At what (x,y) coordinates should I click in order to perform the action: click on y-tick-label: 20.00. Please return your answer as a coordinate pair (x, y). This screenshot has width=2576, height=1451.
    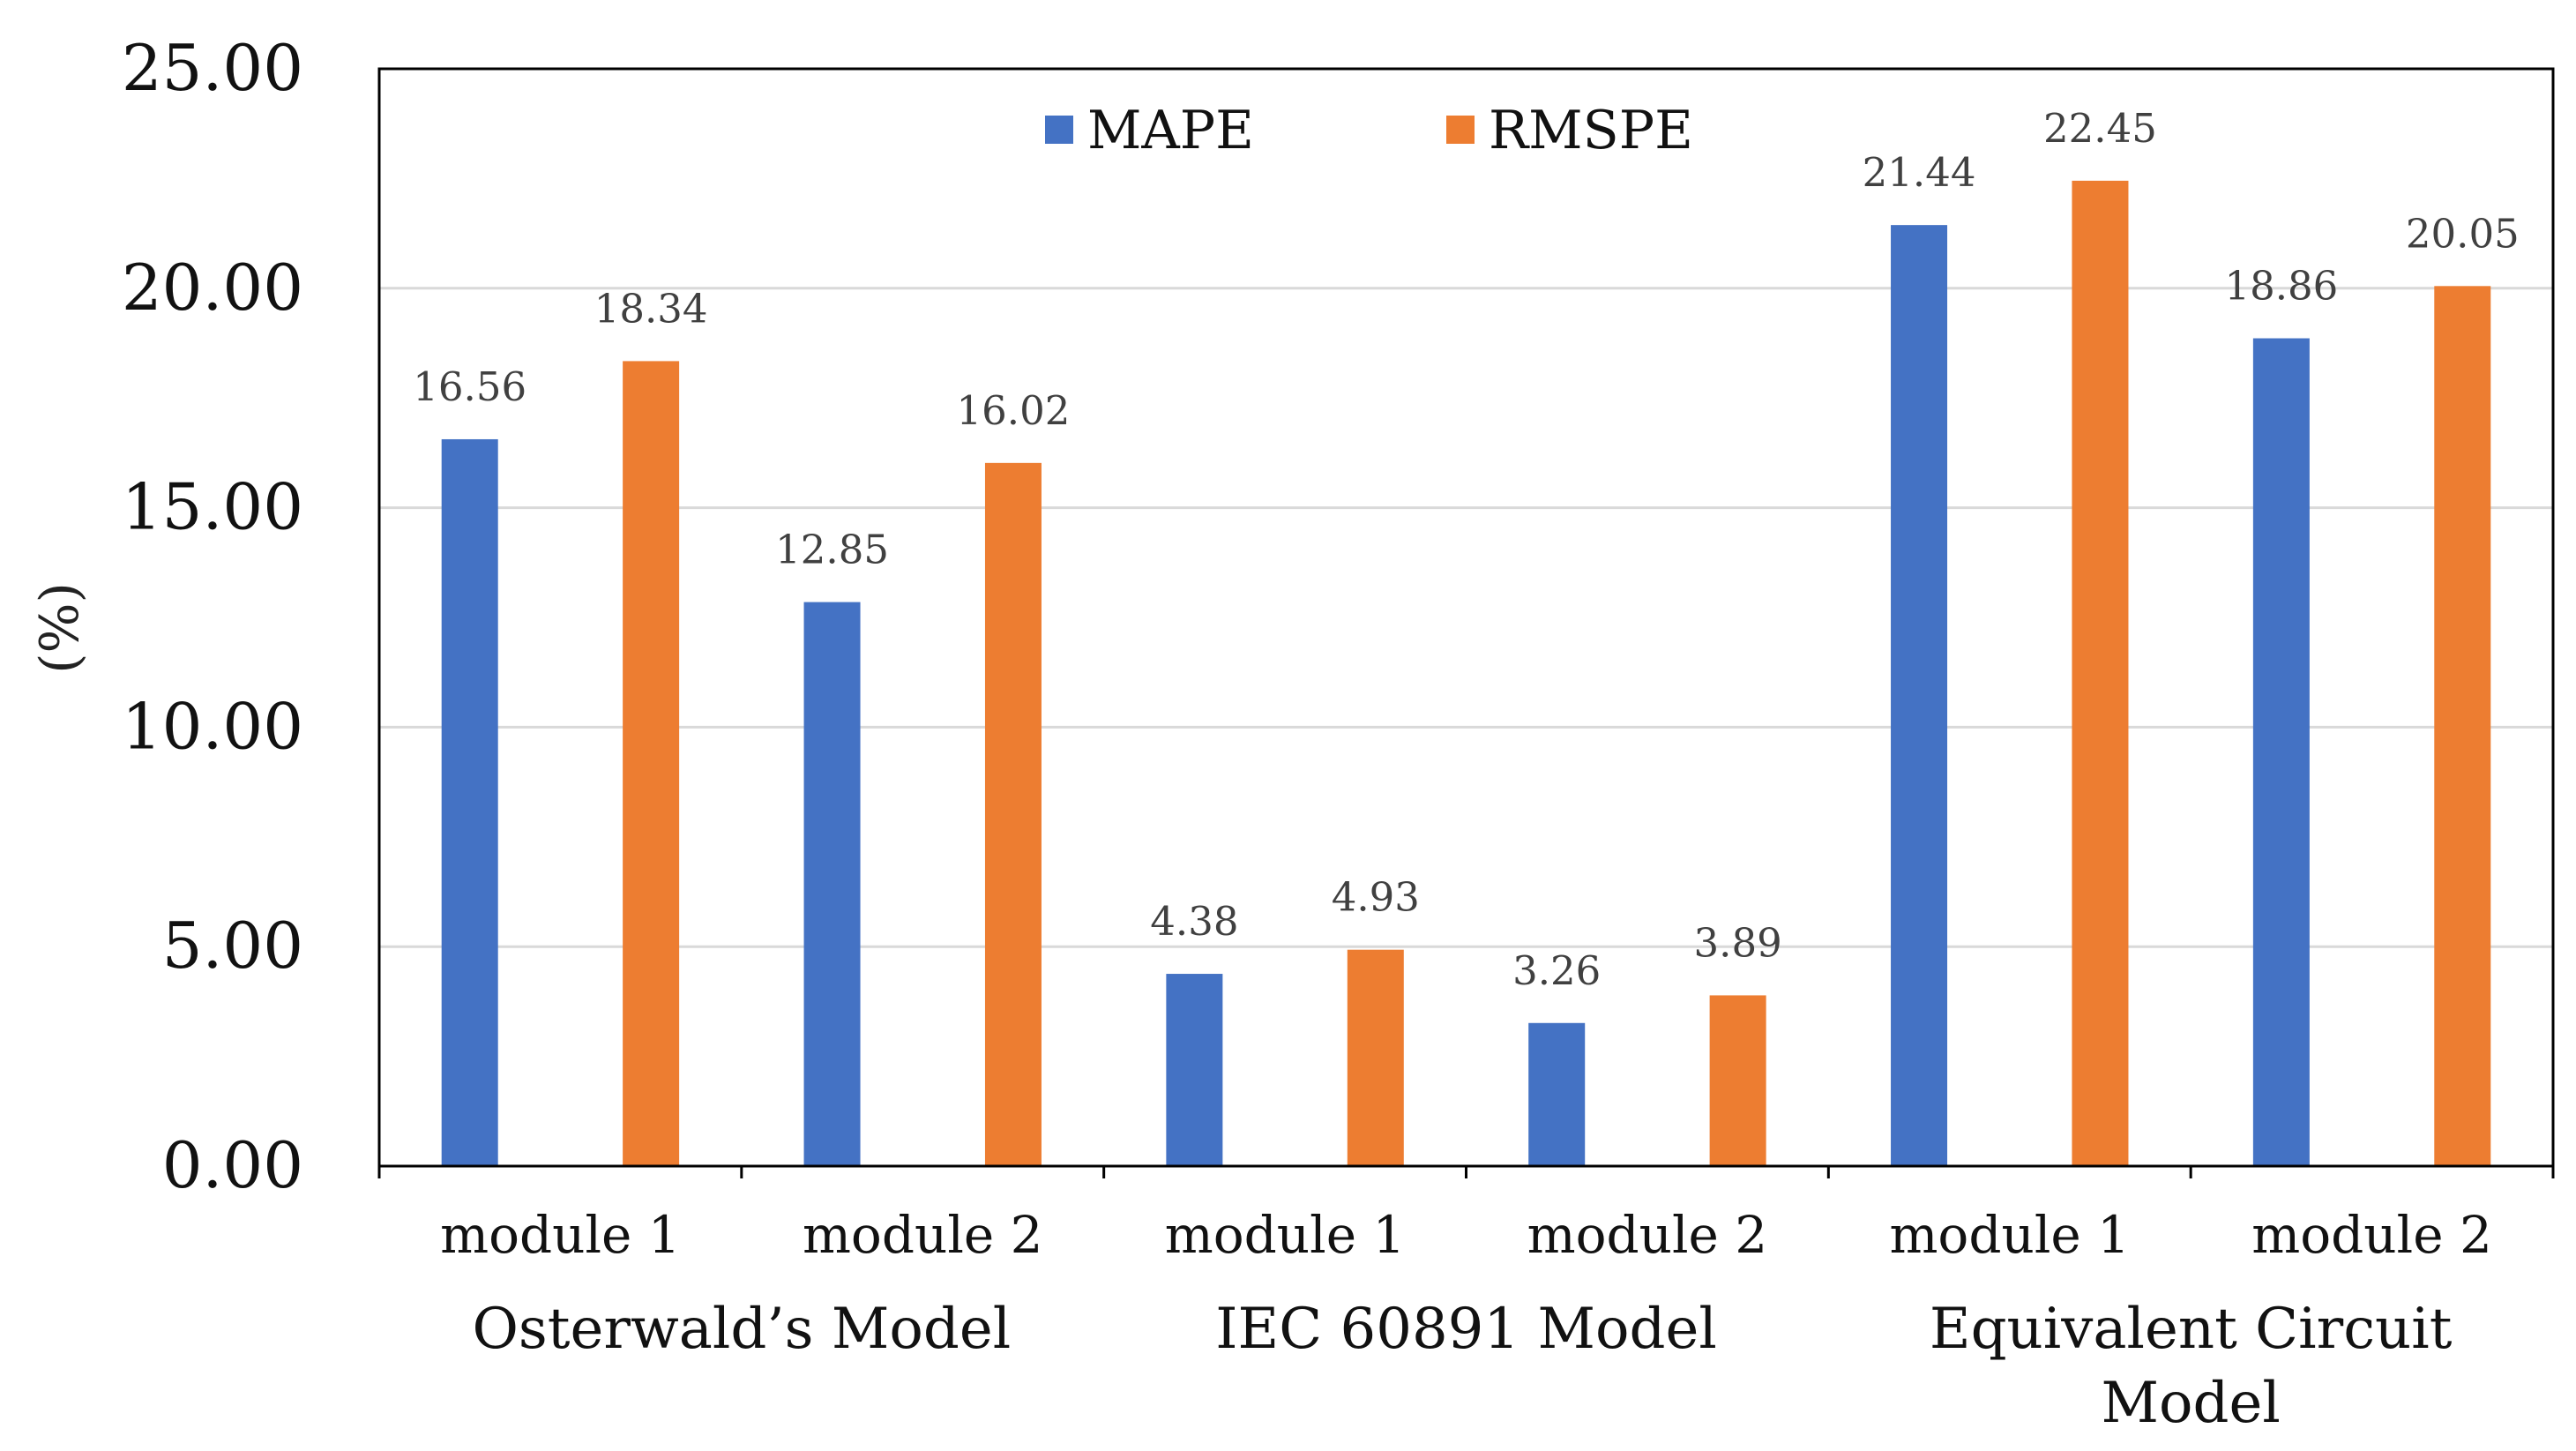
    Looking at the image, I should click on (212, 288).